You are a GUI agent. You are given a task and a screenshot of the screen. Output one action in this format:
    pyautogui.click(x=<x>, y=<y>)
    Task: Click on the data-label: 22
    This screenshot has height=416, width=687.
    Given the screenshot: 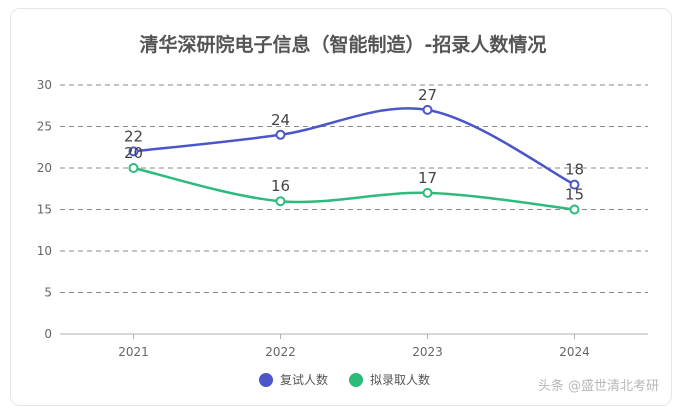 What is the action you would take?
    pyautogui.click(x=133, y=136)
    